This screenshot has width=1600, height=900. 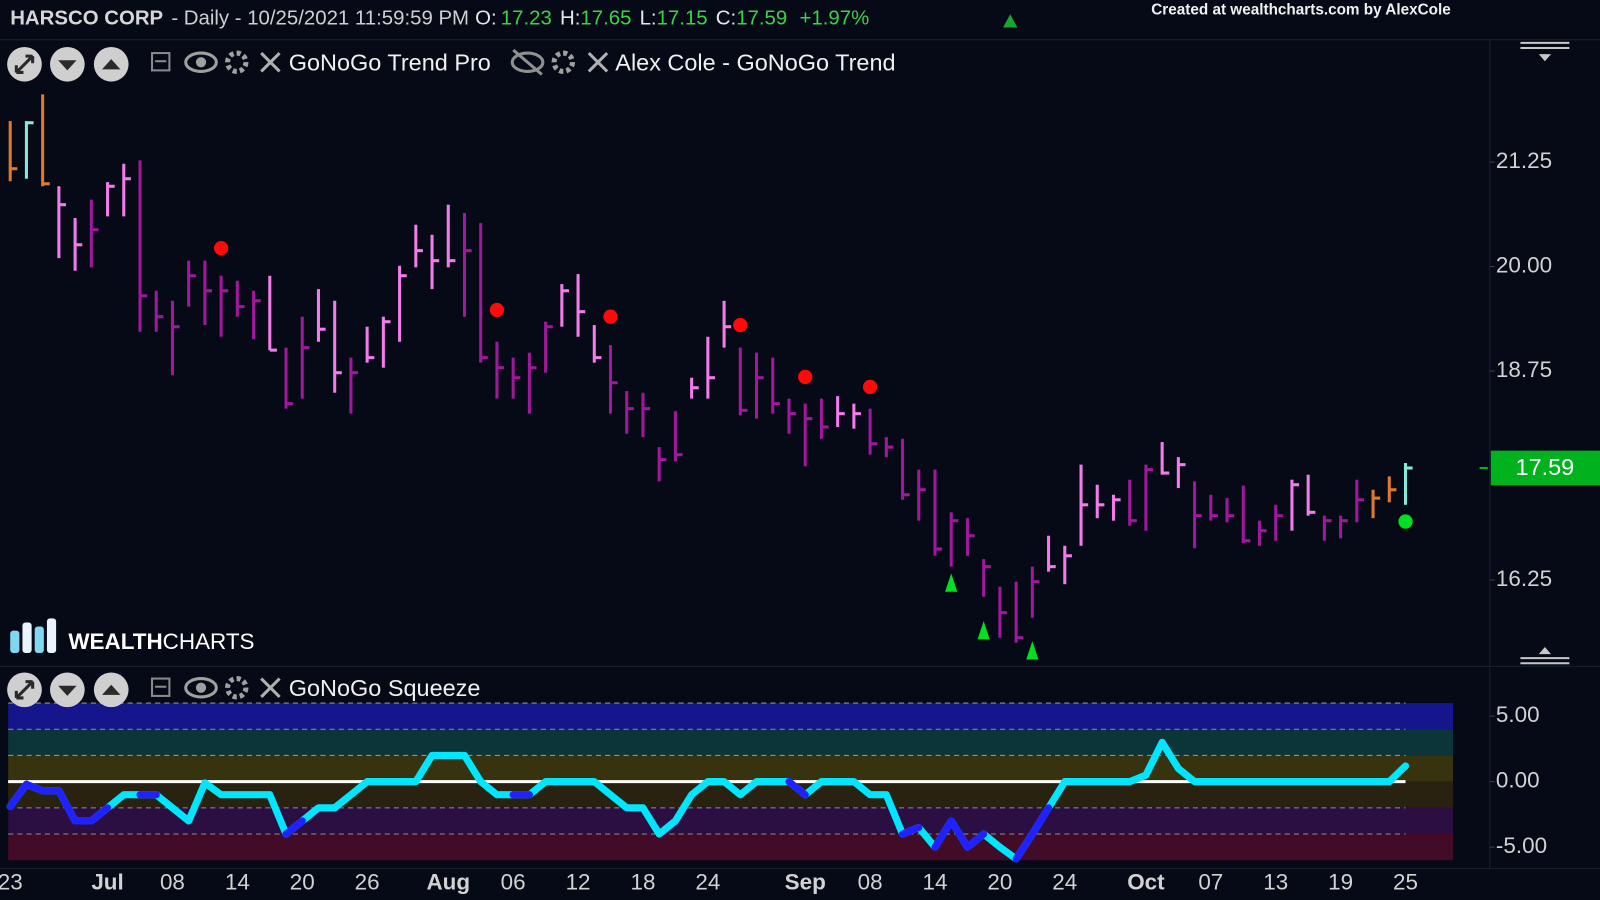 I want to click on y-tick-label: -5.00, so click(x=1521, y=845).